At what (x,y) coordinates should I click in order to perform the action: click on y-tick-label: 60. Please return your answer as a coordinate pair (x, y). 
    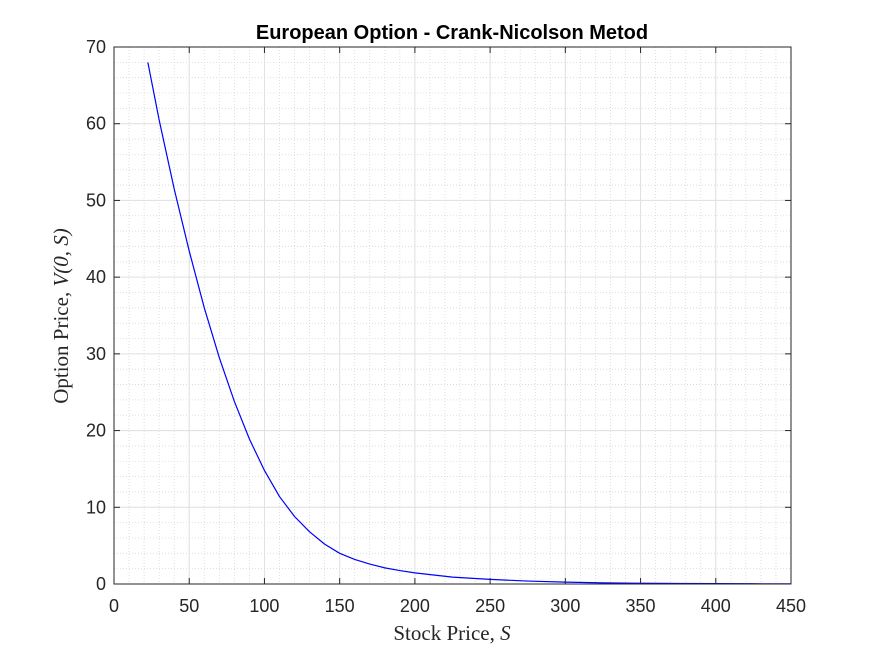
    Looking at the image, I should click on (96, 124).